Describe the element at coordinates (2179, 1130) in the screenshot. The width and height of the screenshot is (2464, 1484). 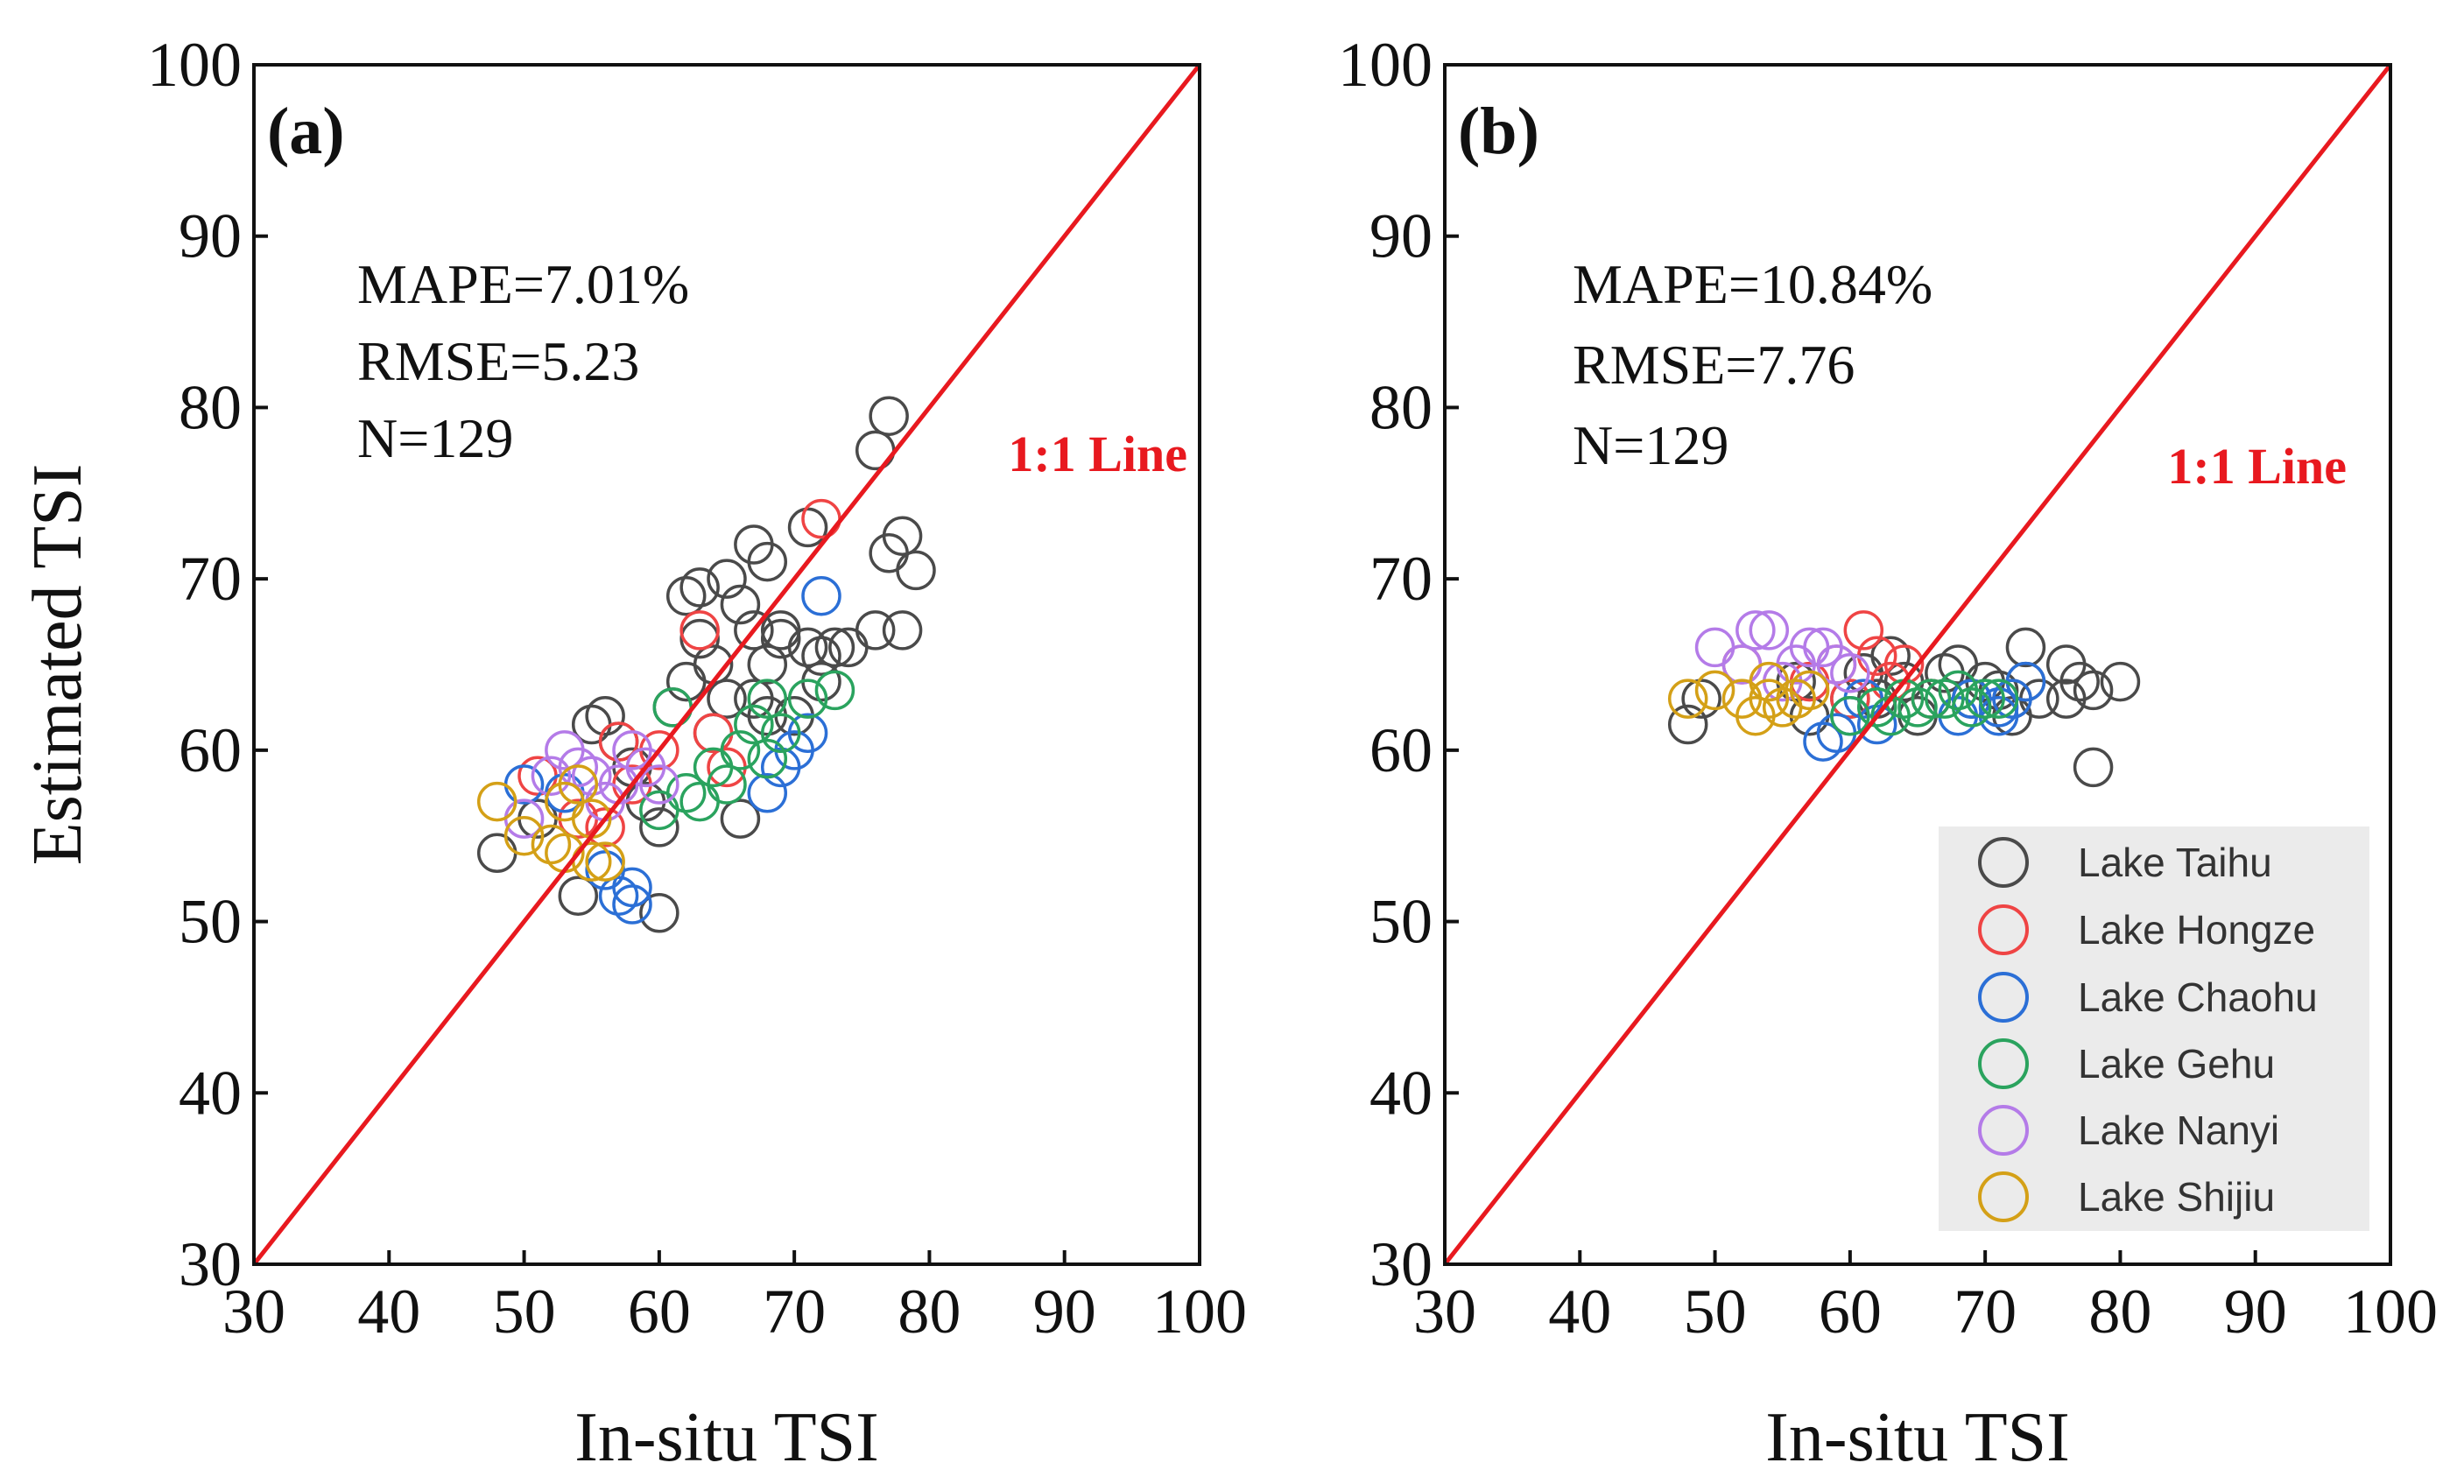
I see `legend-label-nanyi: Lake Nanyi` at that location.